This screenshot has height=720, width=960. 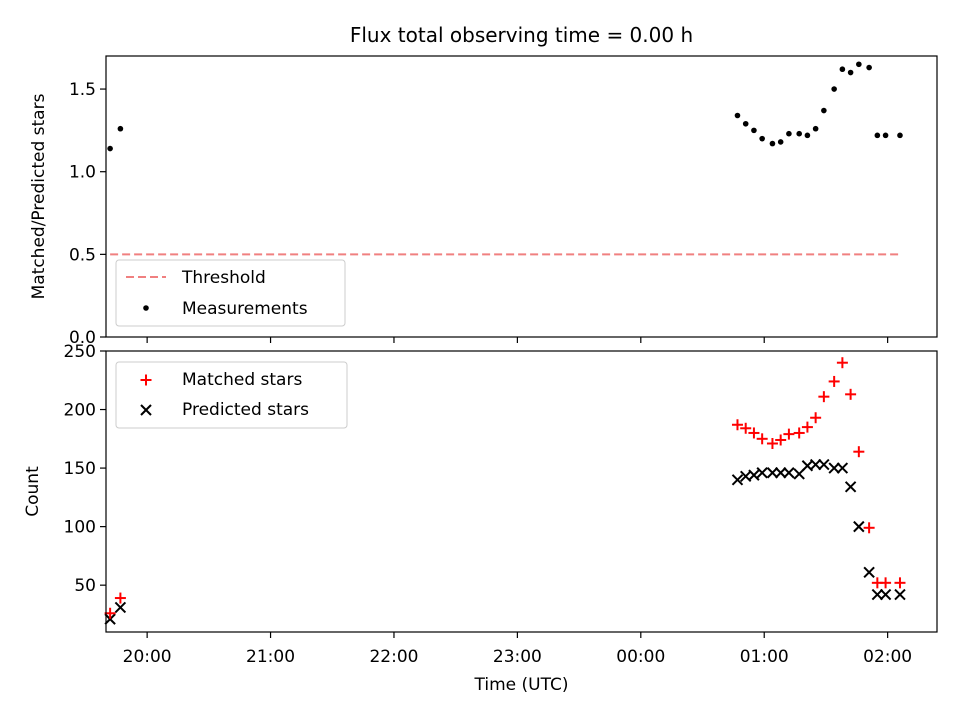 What do you see at coordinates (223, 278) in the screenshot?
I see `legend-label: Threshold` at bounding box center [223, 278].